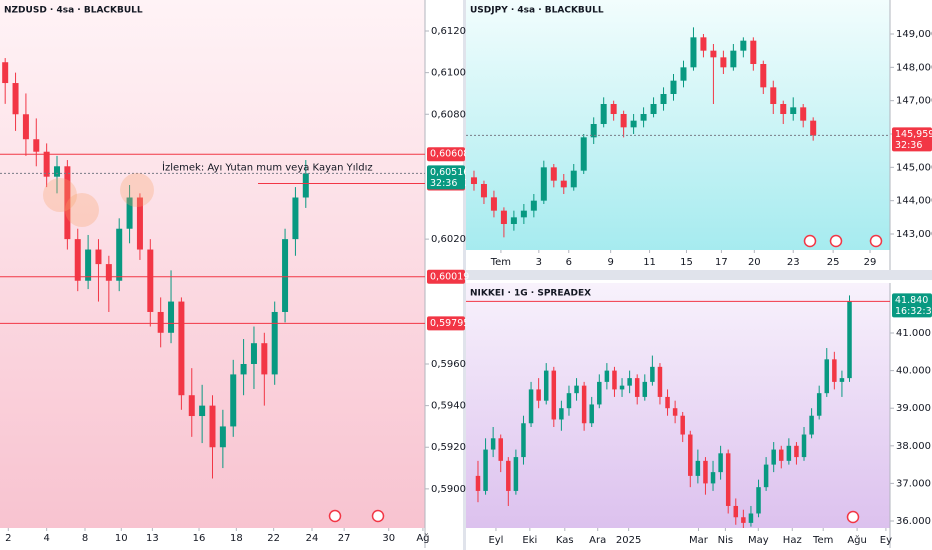  Describe the element at coordinates (529, 540) in the screenshot. I see `x-tick-label: Eki` at that location.